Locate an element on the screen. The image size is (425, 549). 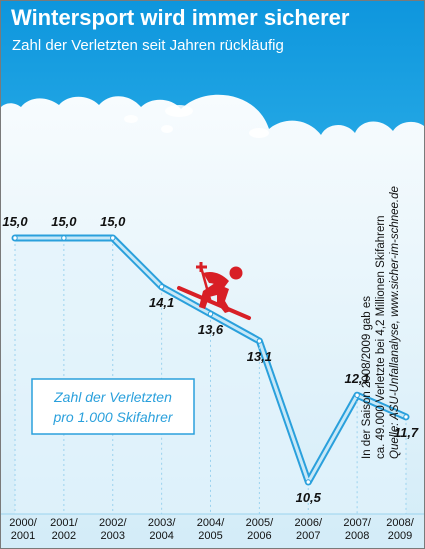
skier-icon is located at coordinates (214, 291).